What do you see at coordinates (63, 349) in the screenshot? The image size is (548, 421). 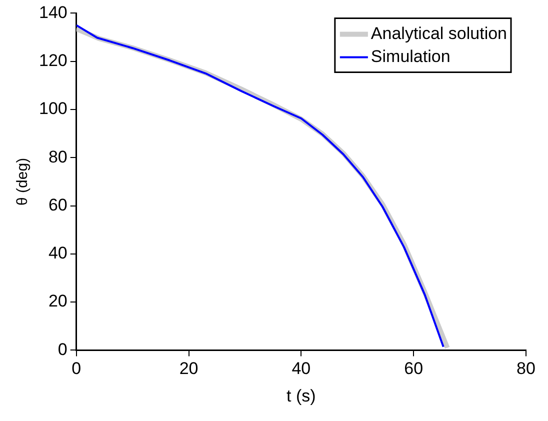 I see `y-tick-label: 0` at bounding box center [63, 349].